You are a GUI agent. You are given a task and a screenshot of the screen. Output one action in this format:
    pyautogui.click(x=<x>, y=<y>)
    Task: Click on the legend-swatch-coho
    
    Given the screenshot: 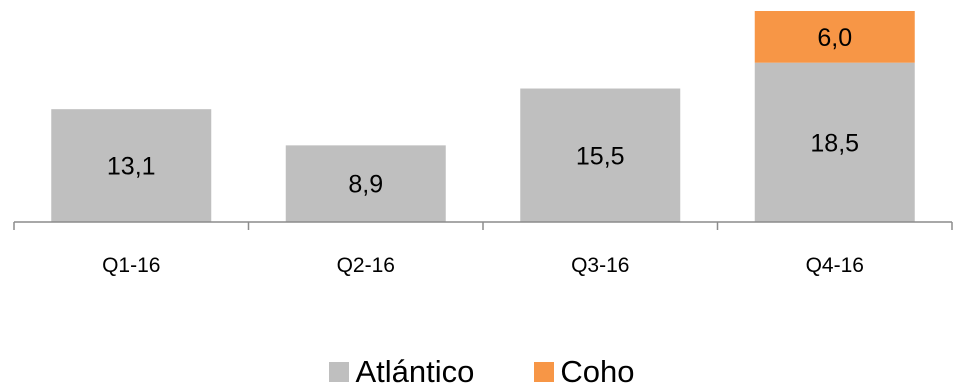 What is the action you would take?
    pyautogui.click(x=544, y=371)
    